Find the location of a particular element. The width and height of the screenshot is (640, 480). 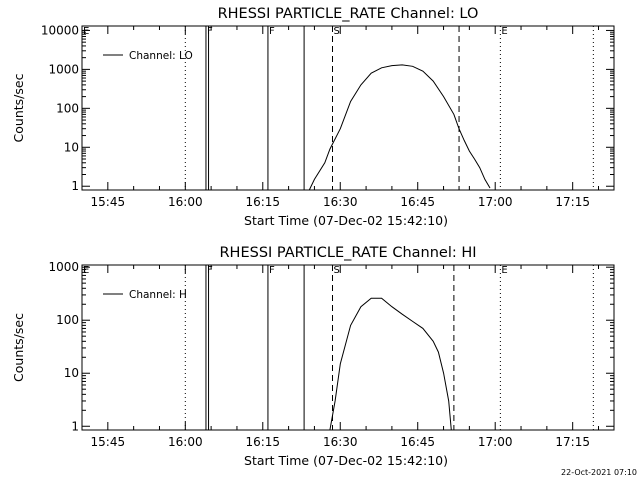

y-tick-label: 10000 is located at coordinates (60, 30).